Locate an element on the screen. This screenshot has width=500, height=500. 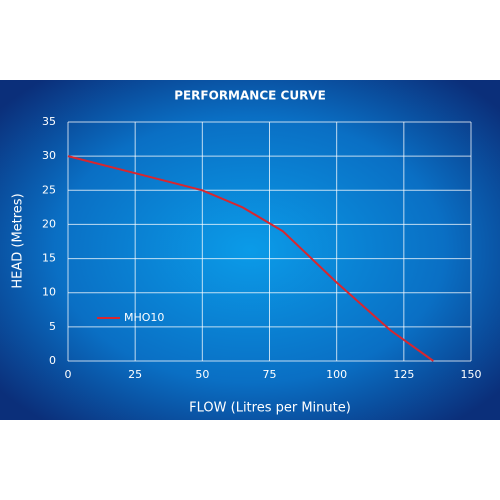
y-tick-label: 5 is located at coordinates (52, 326).